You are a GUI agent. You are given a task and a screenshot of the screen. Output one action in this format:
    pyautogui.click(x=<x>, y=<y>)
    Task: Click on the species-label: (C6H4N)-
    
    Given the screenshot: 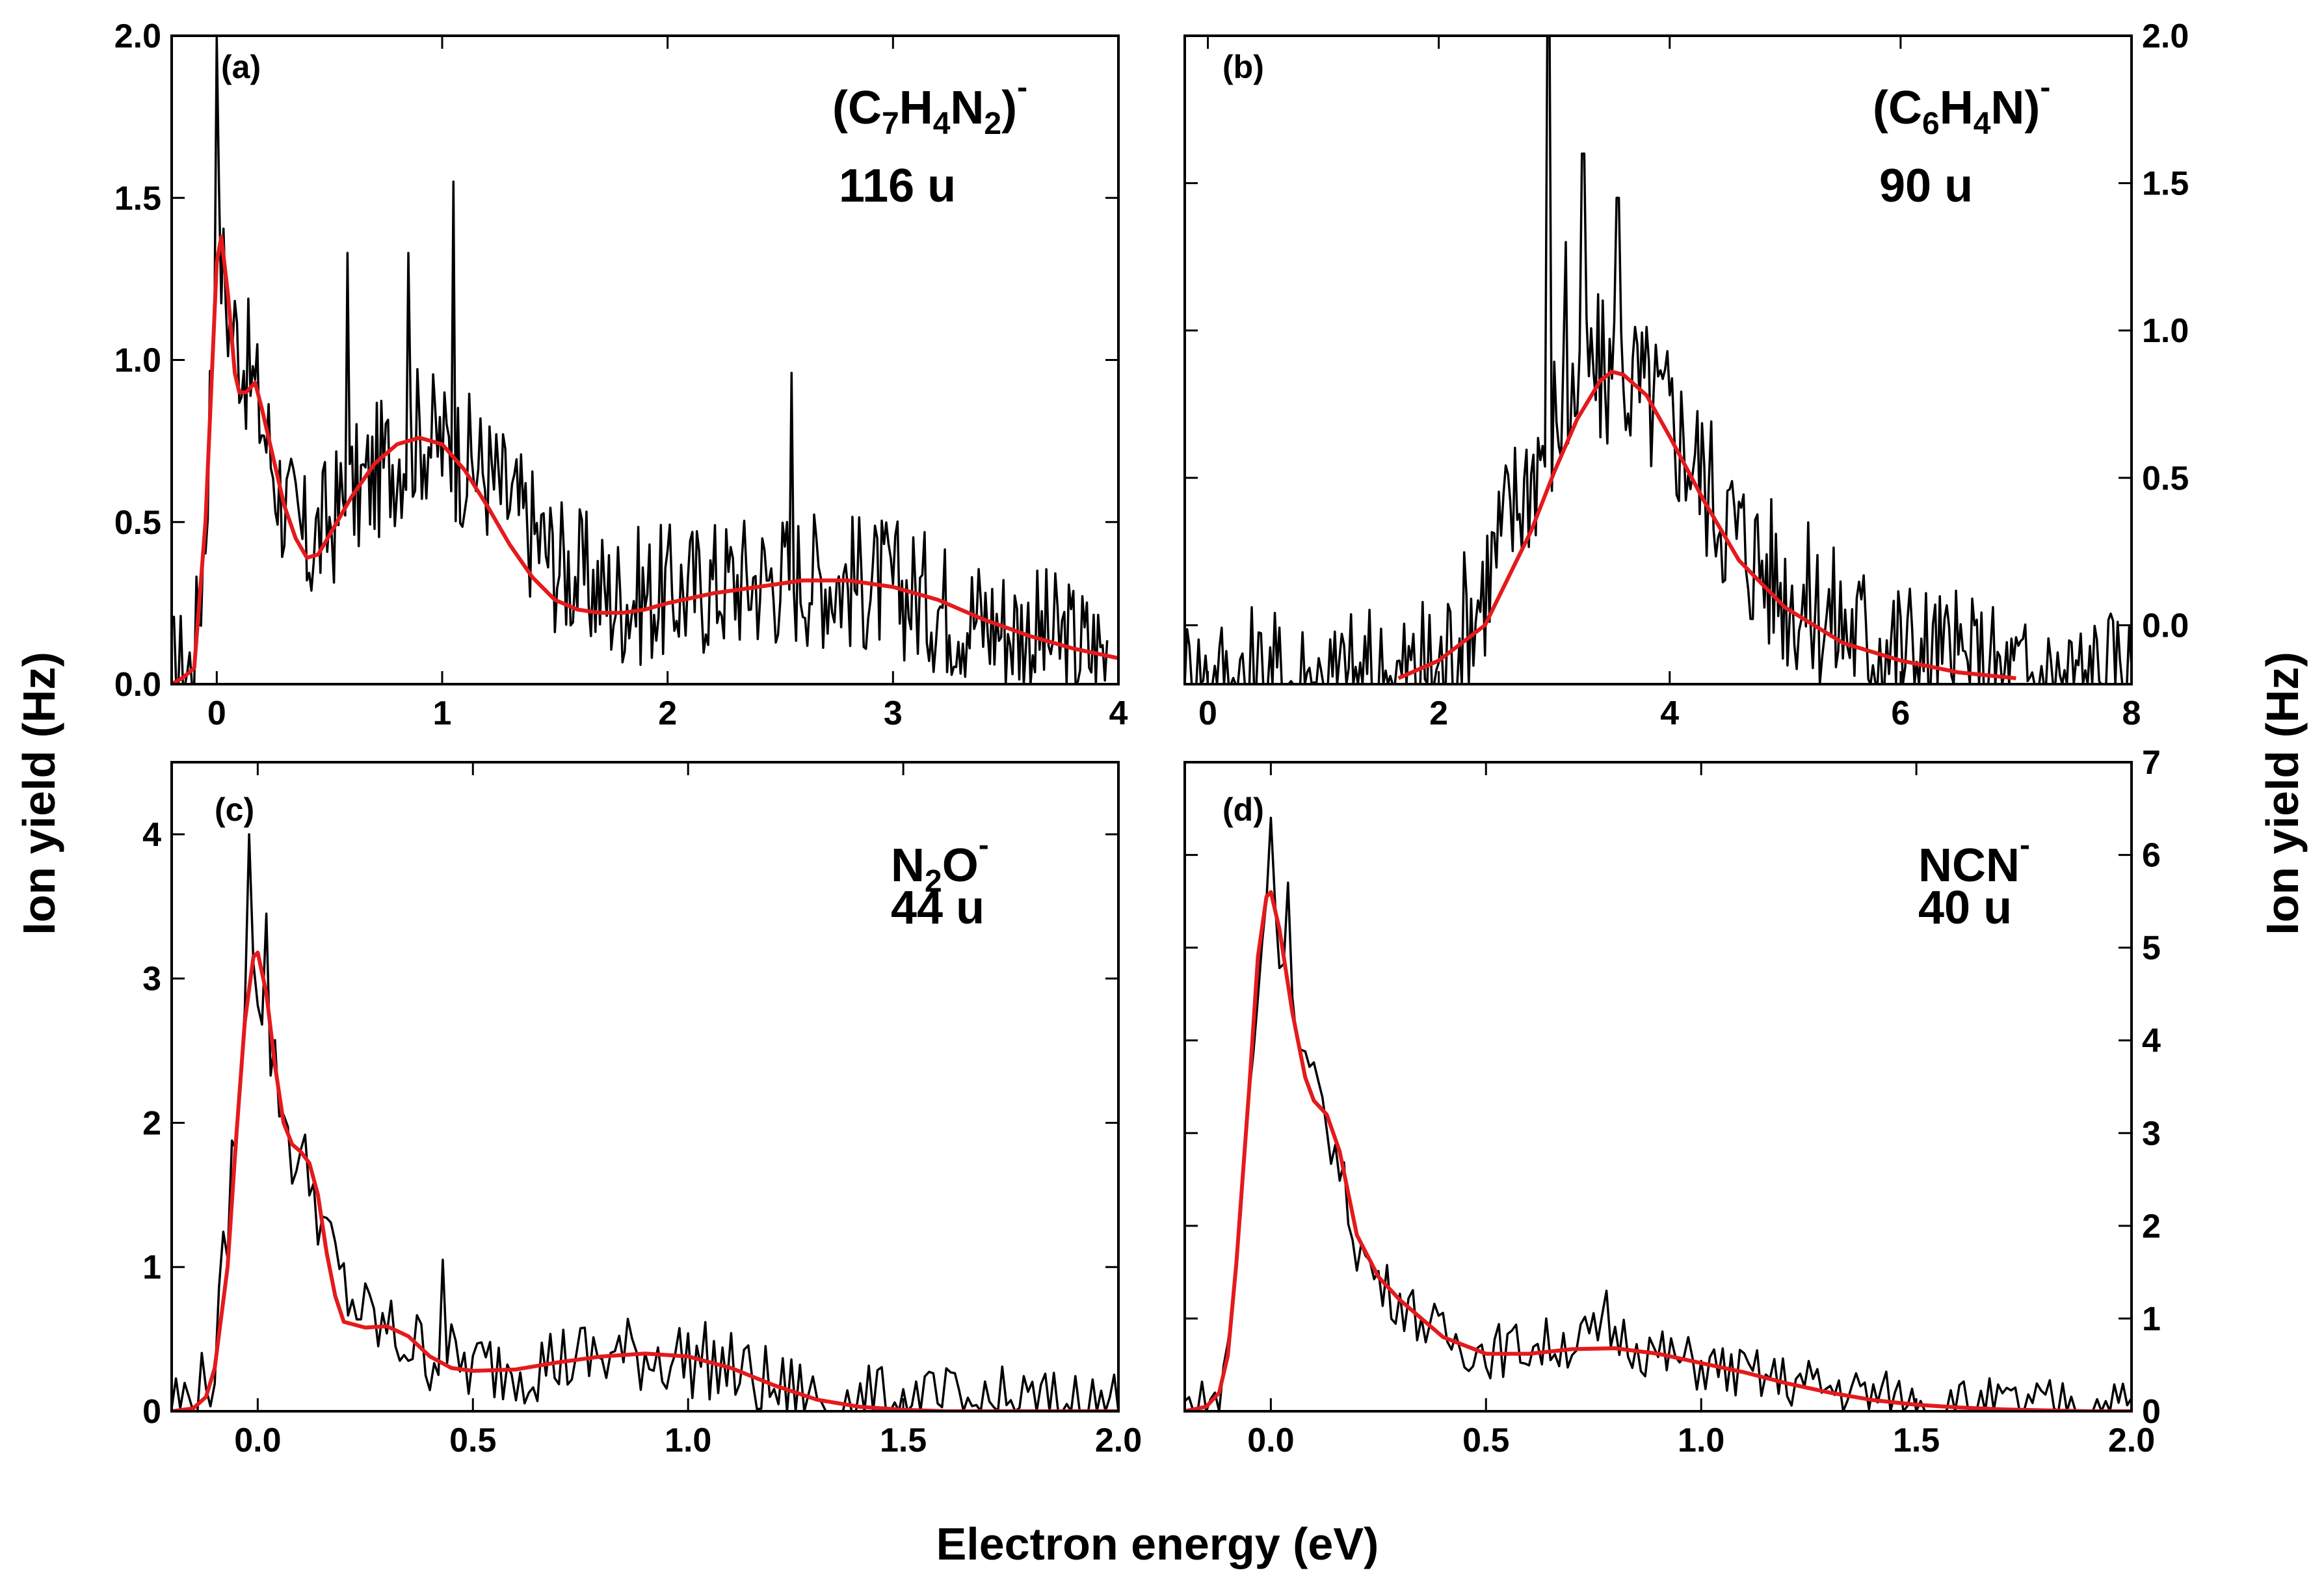 What is the action you would take?
    pyautogui.click(x=1962, y=105)
    